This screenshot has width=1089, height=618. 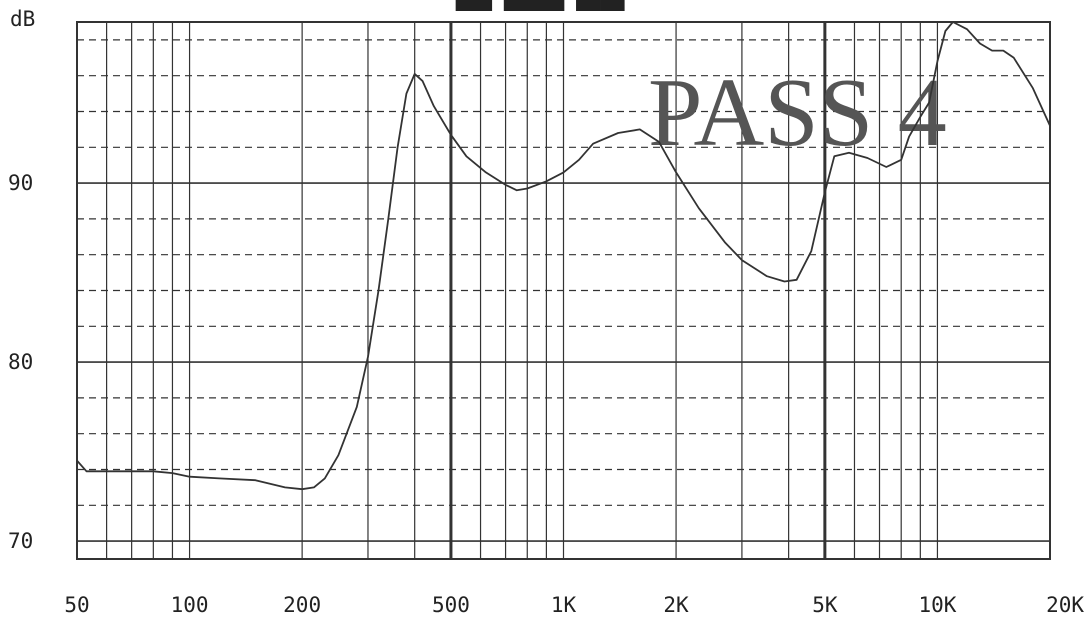 What do you see at coordinates (190, 605) in the screenshot?
I see `x-tick-label: 100` at bounding box center [190, 605].